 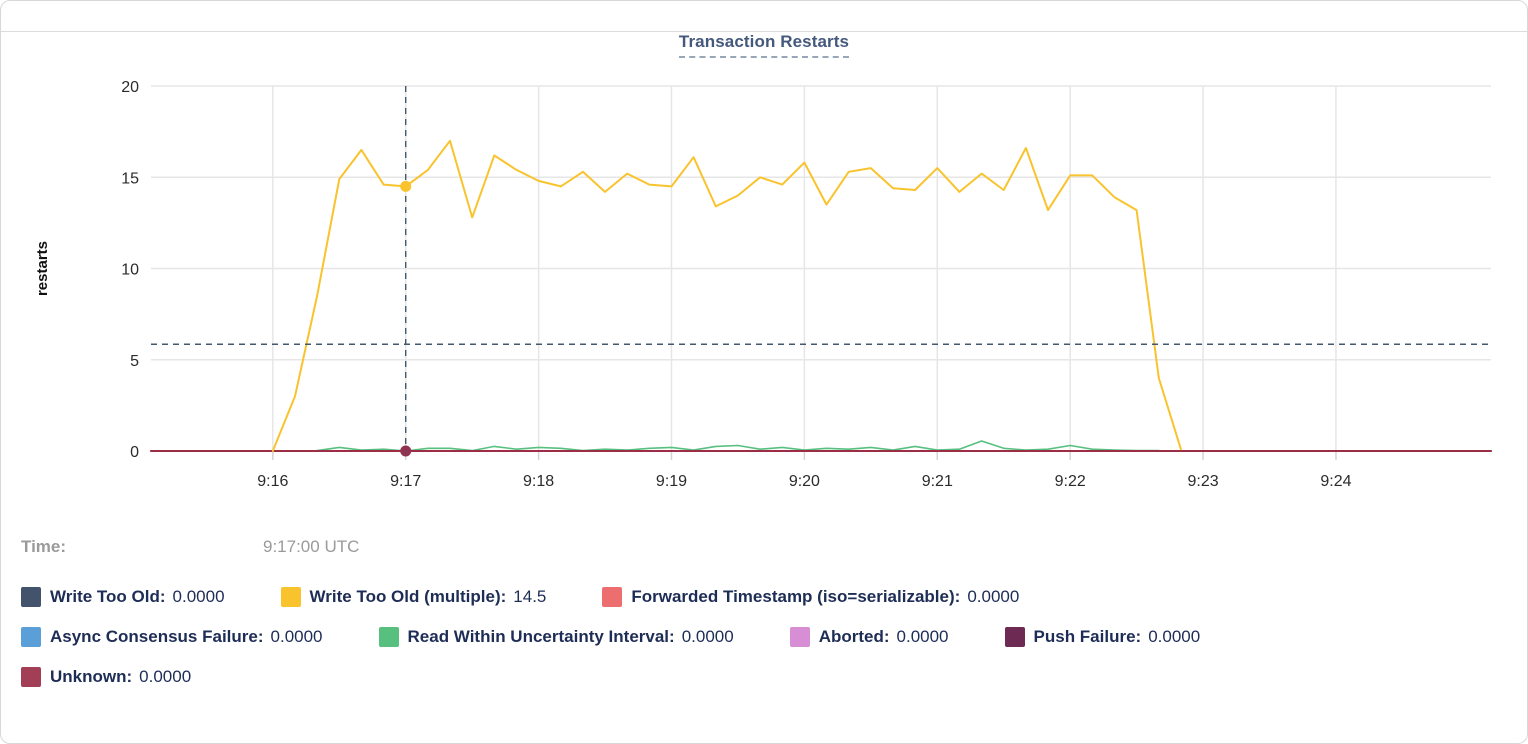 What do you see at coordinates (1202, 481) in the screenshot?
I see `x-axis-tick-label: 9:23` at bounding box center [1202, 481].